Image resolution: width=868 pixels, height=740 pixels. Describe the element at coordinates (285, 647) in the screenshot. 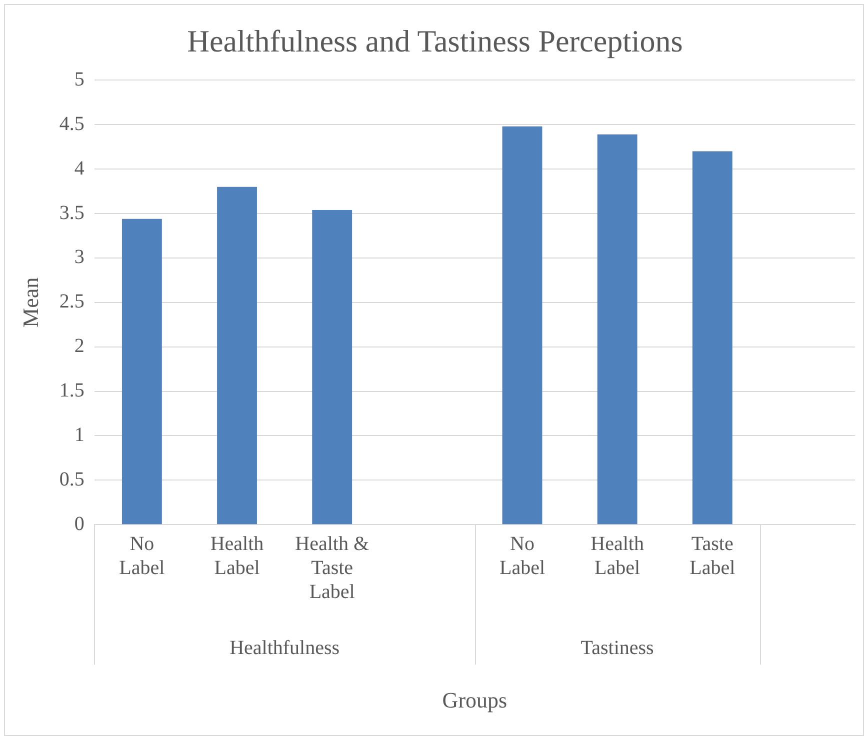

I see `text: Healthfulness` at that location.